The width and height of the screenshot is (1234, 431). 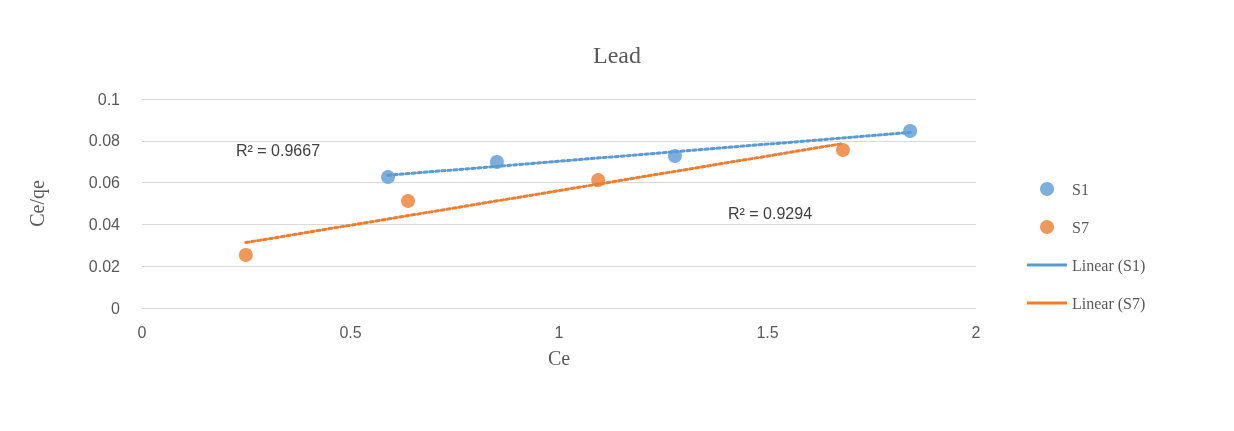 I want to click on y-tick-label: 0.04, so click(x=104, y=224).